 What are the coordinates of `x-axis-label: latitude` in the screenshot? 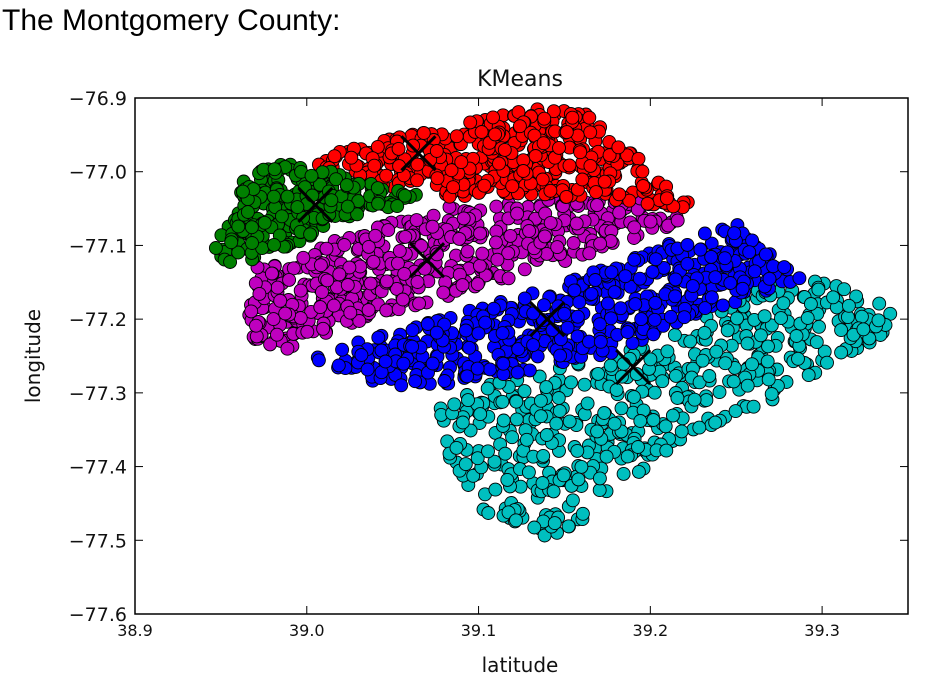 It's located at (520, 665).